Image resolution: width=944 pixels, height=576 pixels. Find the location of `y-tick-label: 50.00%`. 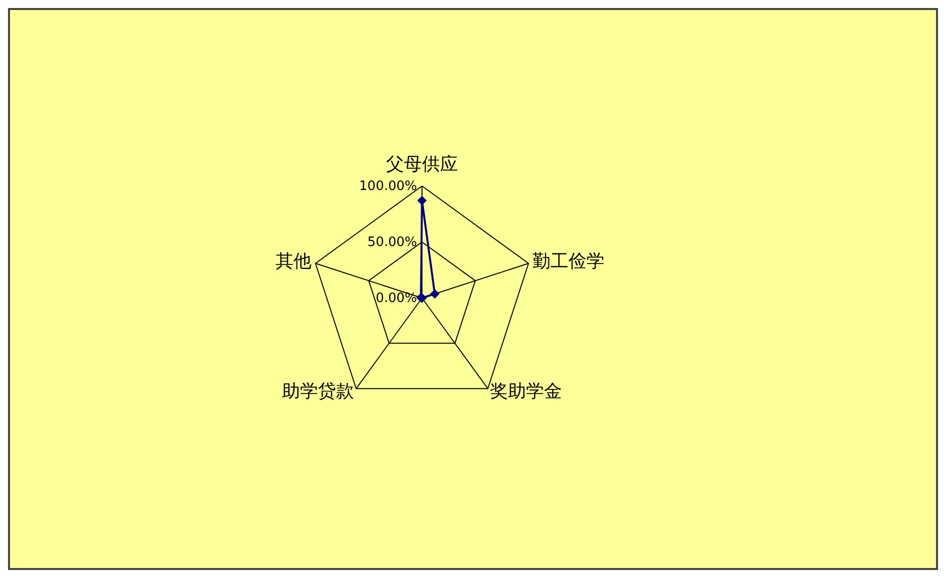

y-tick-label: 50.00% is located at coordinates (392, 242).